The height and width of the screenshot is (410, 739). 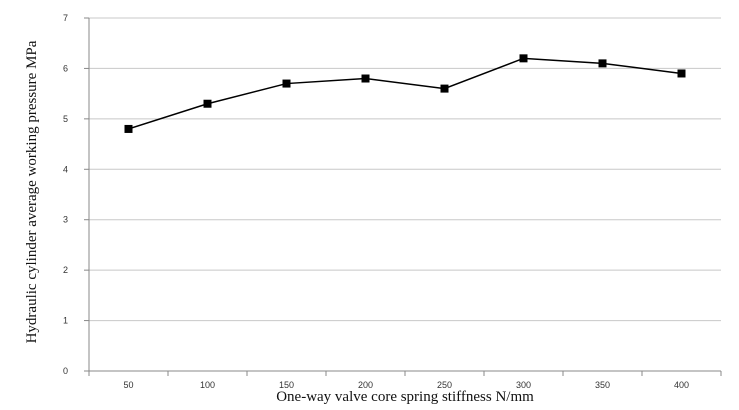 What do you see at coordinates (444, 385) in the screenshot?
I see `x-tick-label: 250` at bounding box center [444, 385].